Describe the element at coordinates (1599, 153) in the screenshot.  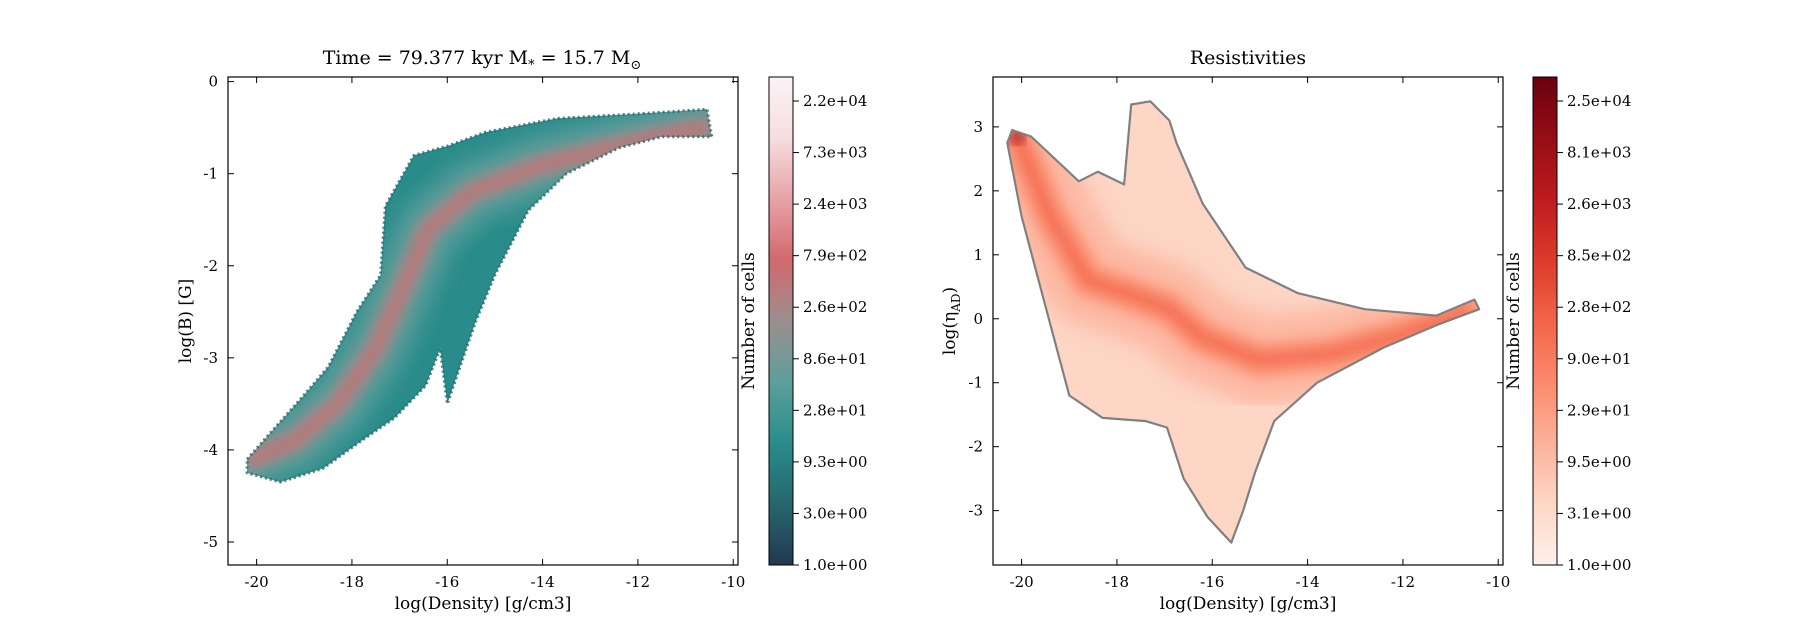
I see `chart-2-colorbar-tick-label: 8.1e+03` at that location.